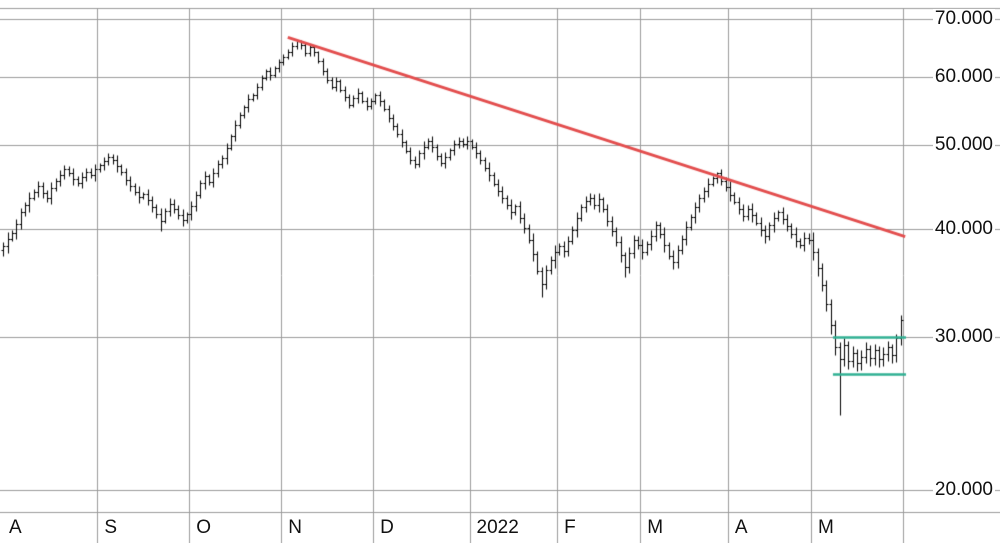 The height and width of the screenshot is (543, 1000). What do you see at coordinates (963, 229) in the screenshot?
I see `y-axis-price-label: 40.000` at bounding box center [963, 229].